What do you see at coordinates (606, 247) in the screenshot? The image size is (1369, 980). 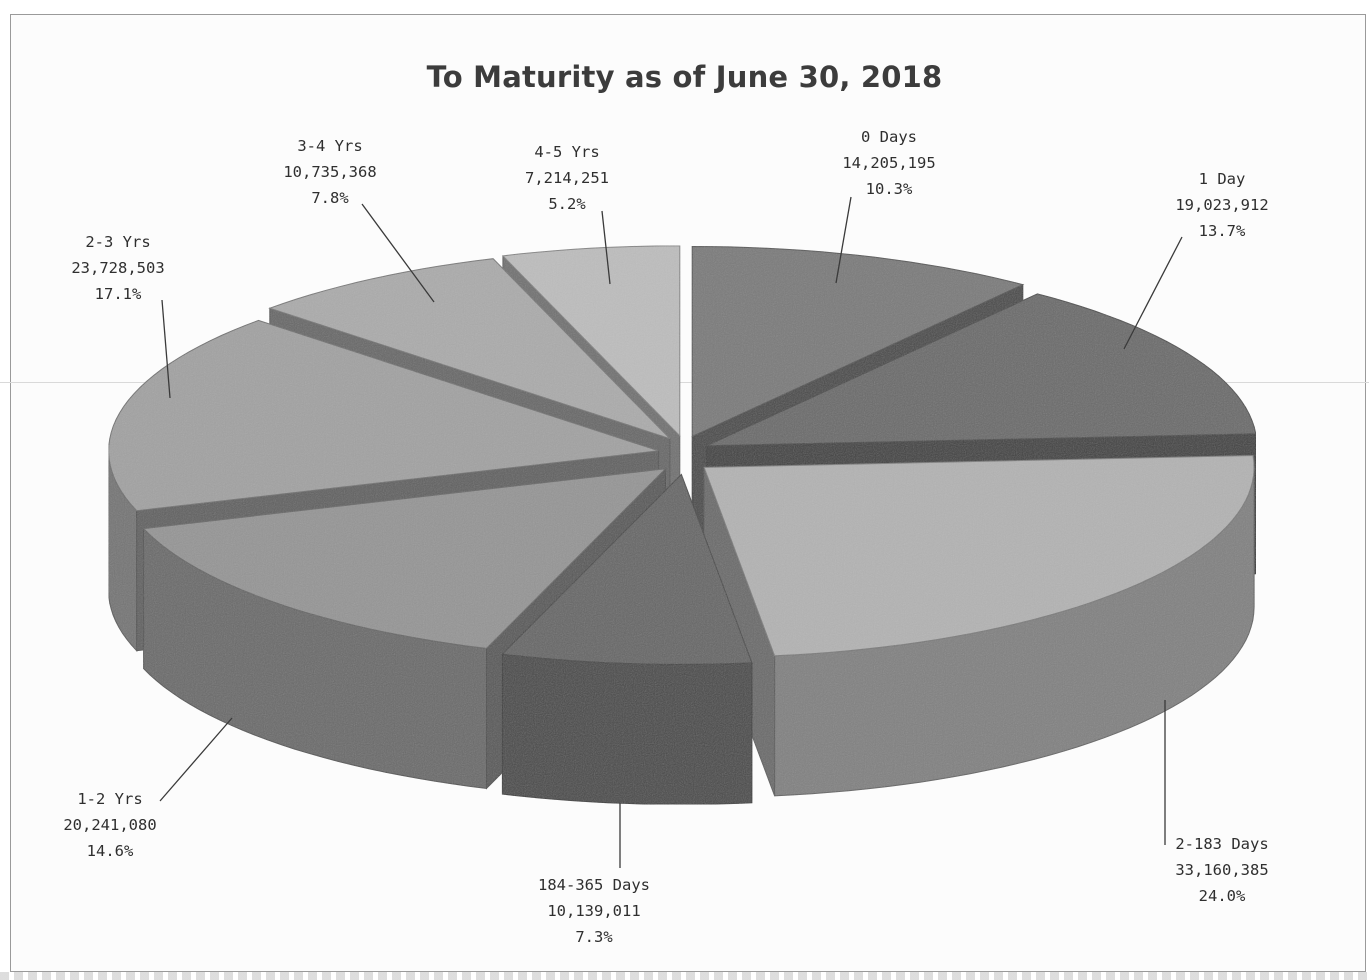 I see `leader-line-4-5-yrs` at bounding box center [606, 247].